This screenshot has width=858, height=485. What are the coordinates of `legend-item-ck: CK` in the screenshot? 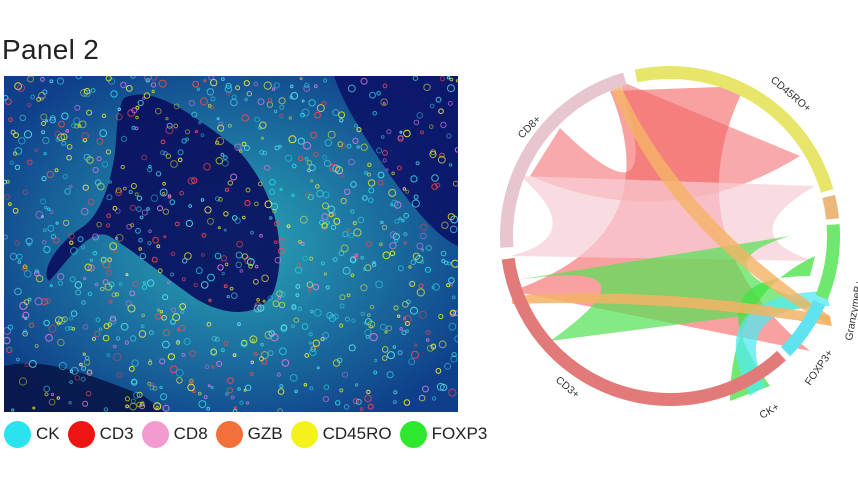 It's located at (32, 434).